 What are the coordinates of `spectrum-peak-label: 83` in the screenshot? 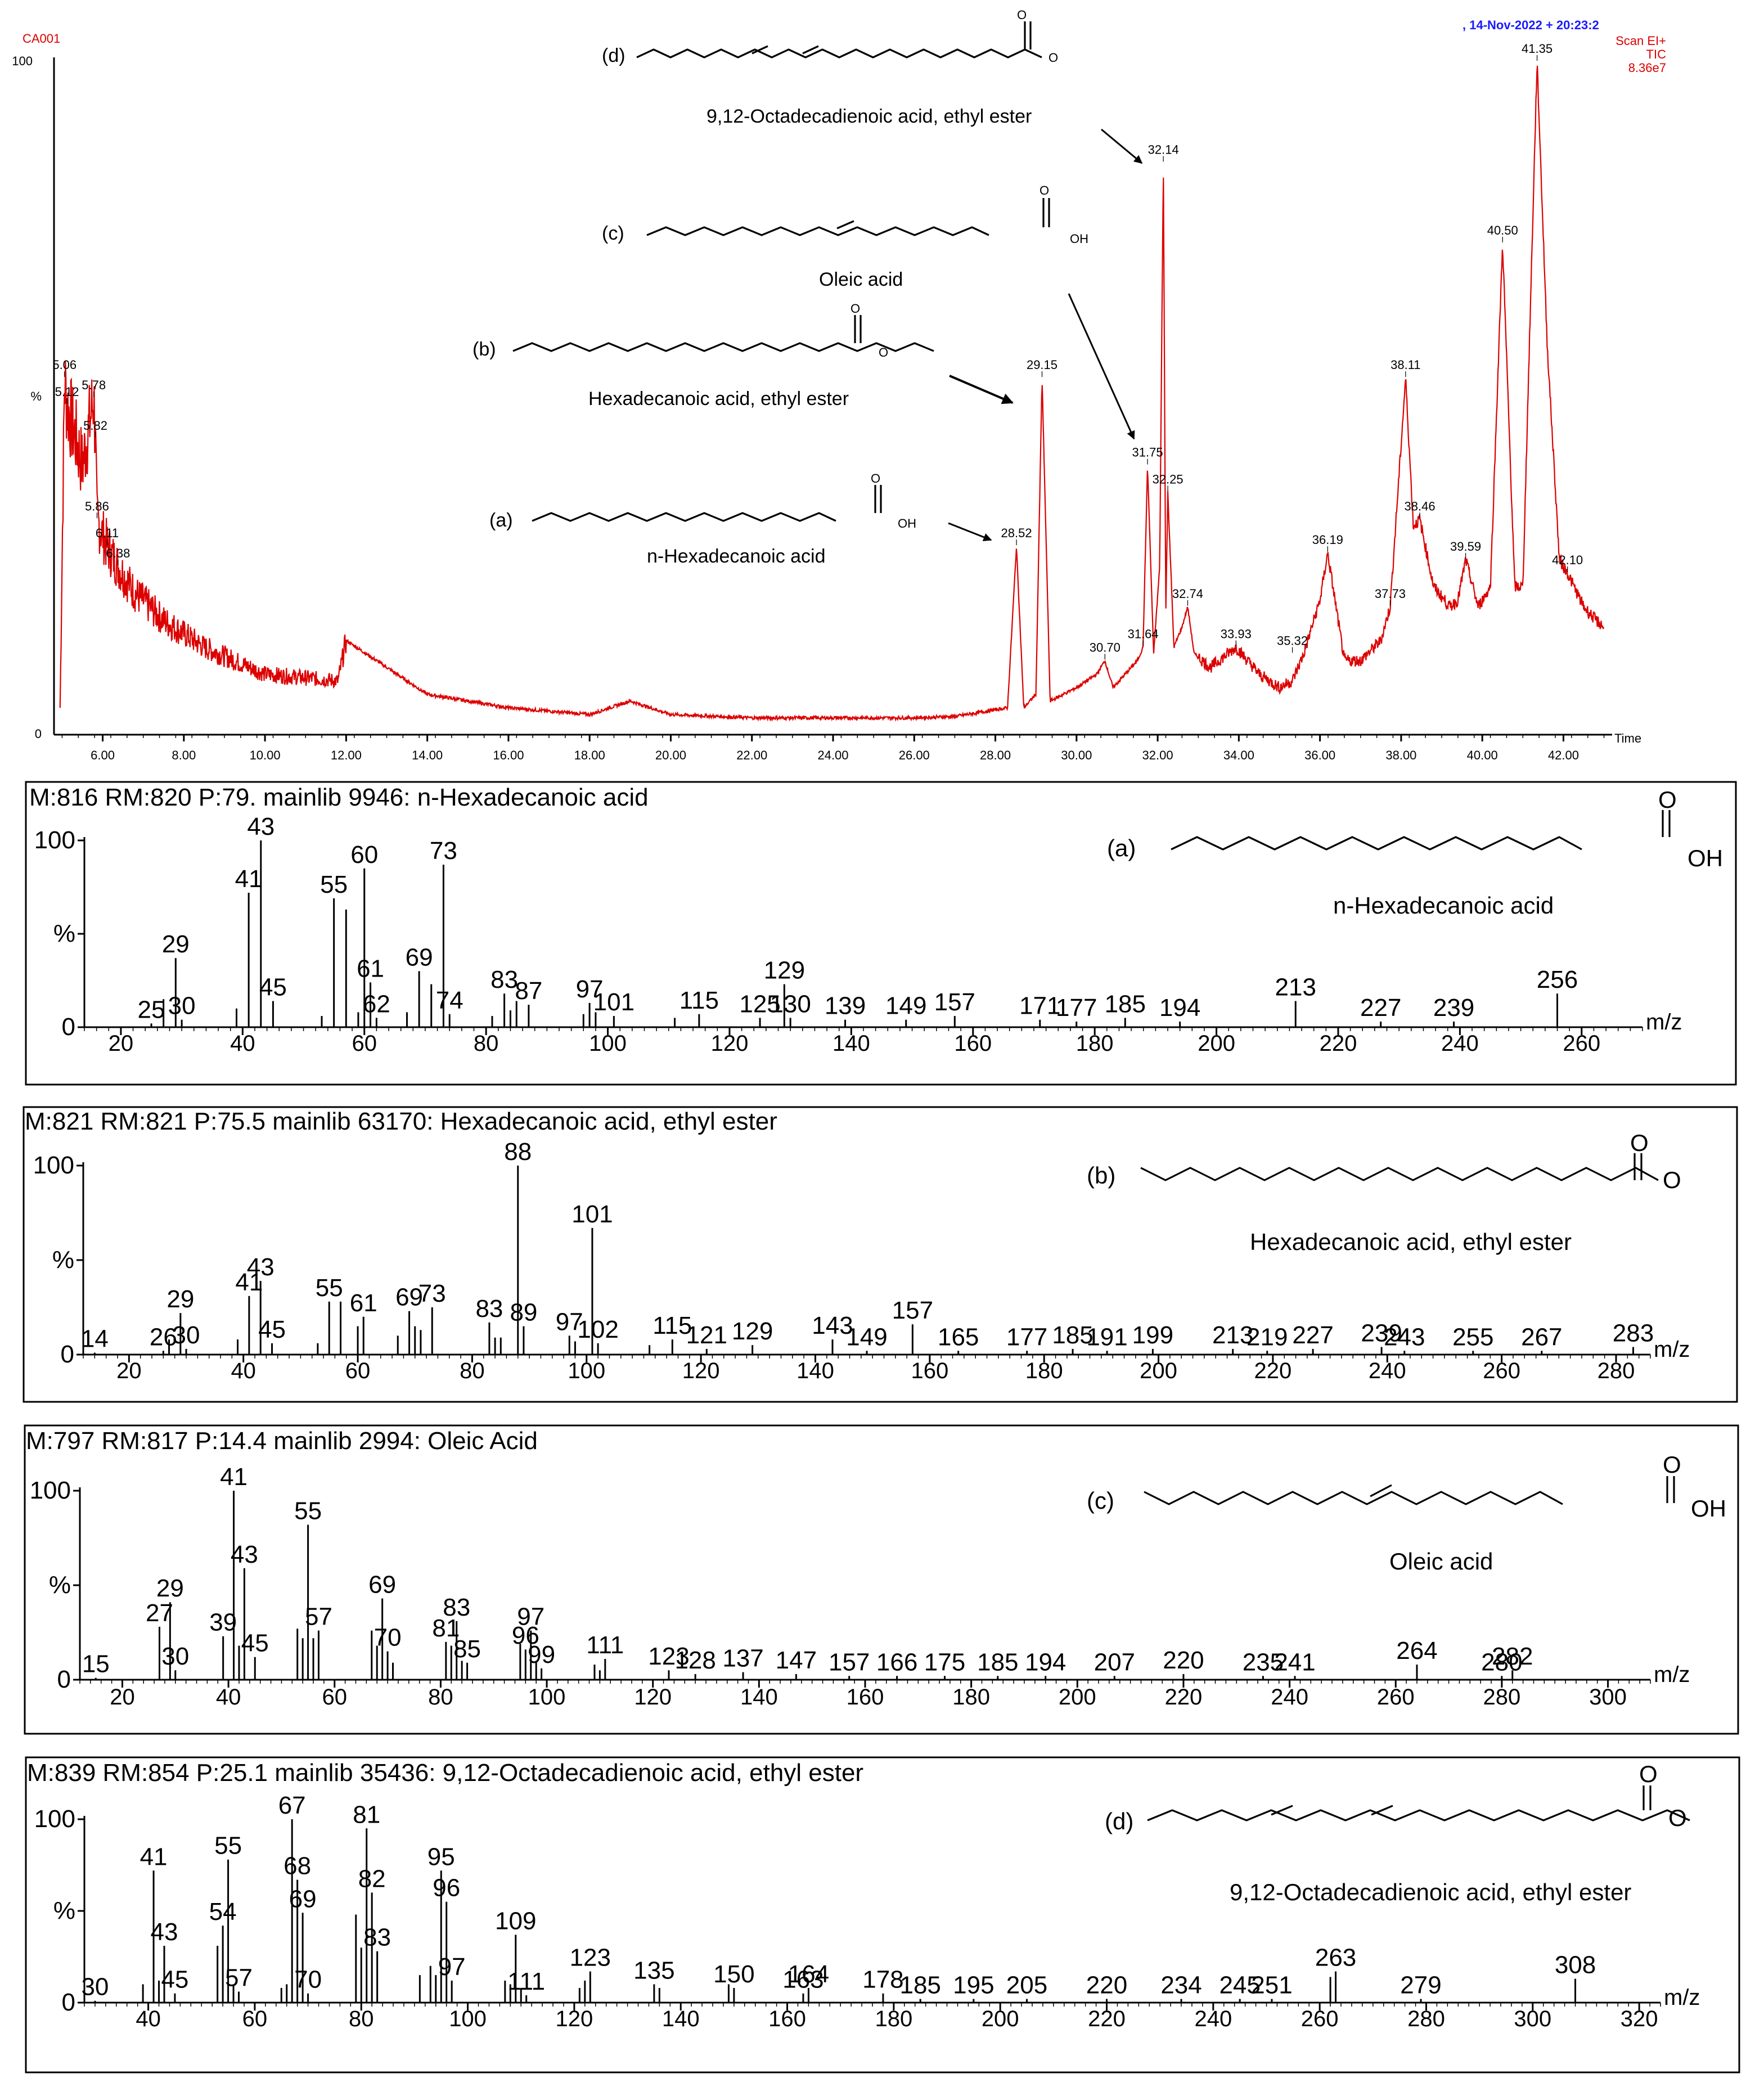 It's located at (504, 980).